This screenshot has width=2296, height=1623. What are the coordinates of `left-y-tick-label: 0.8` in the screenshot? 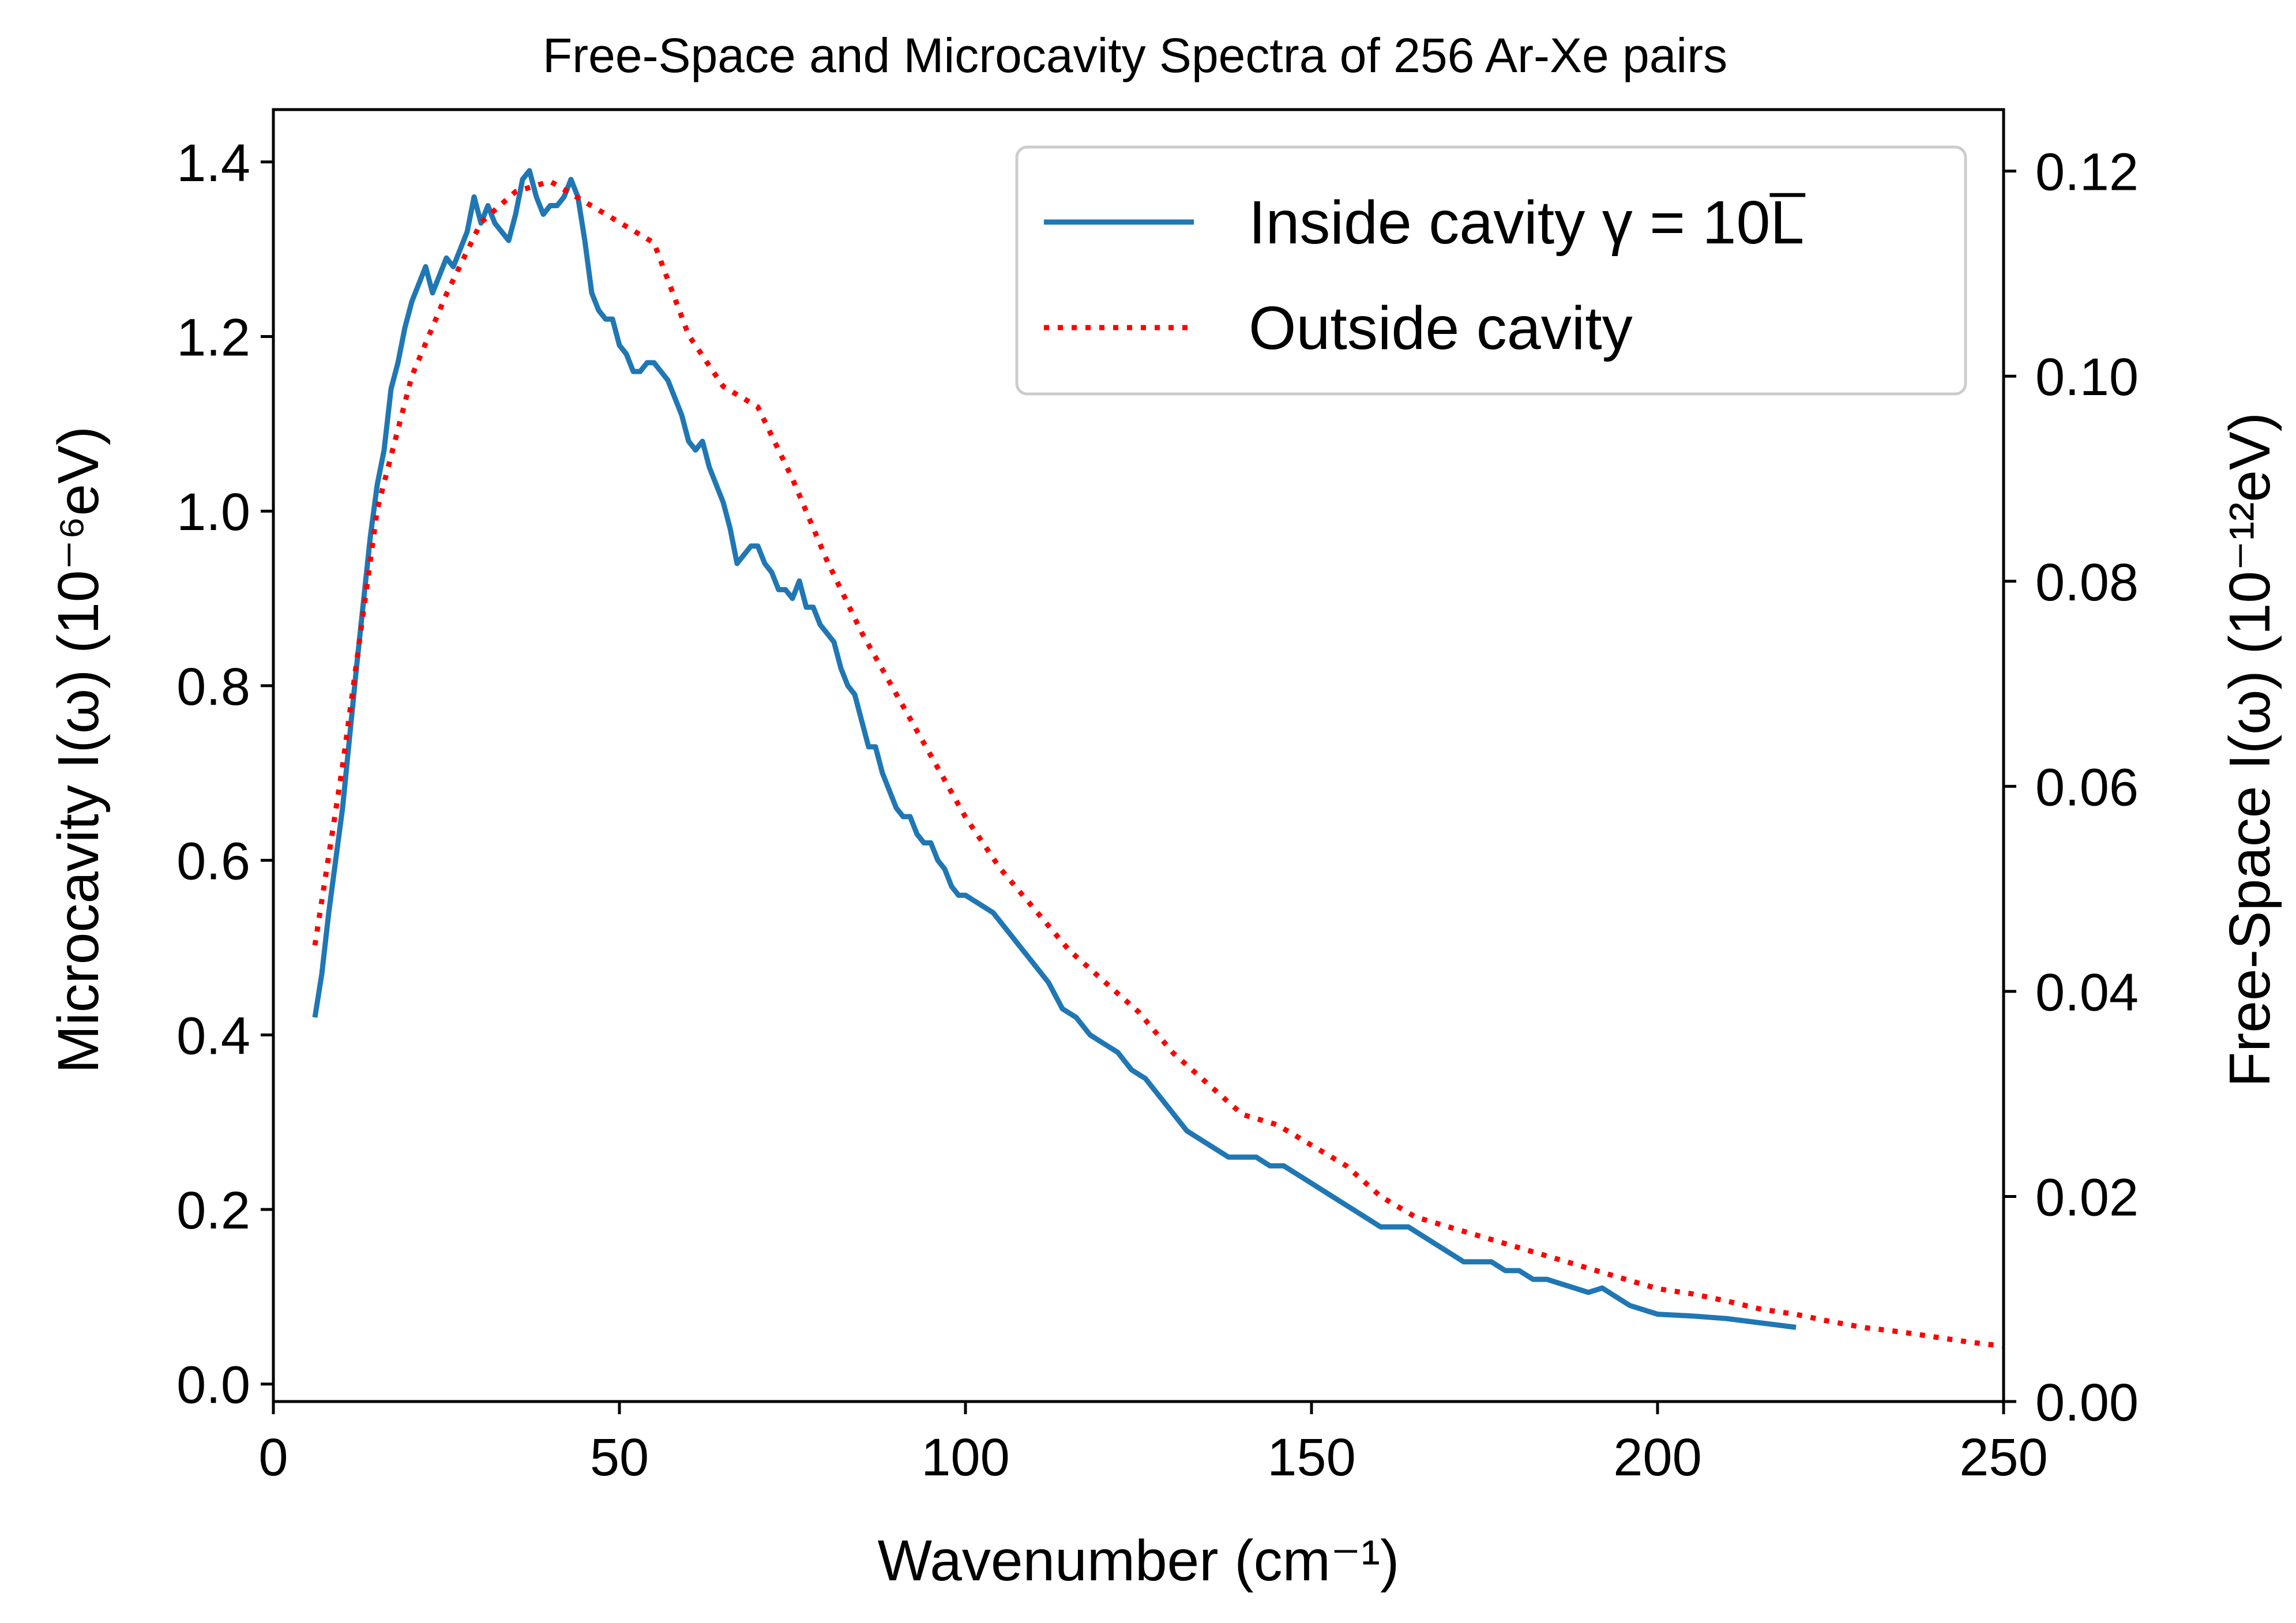 It's located at (213, 687).